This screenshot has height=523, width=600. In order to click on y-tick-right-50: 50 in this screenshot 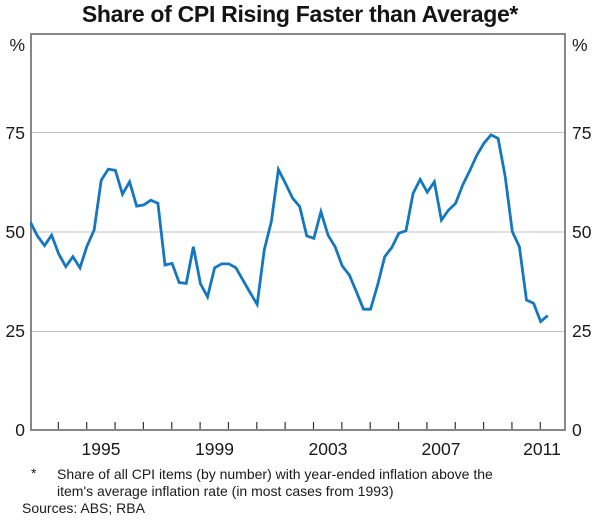, I will do `click(582, 231)`.